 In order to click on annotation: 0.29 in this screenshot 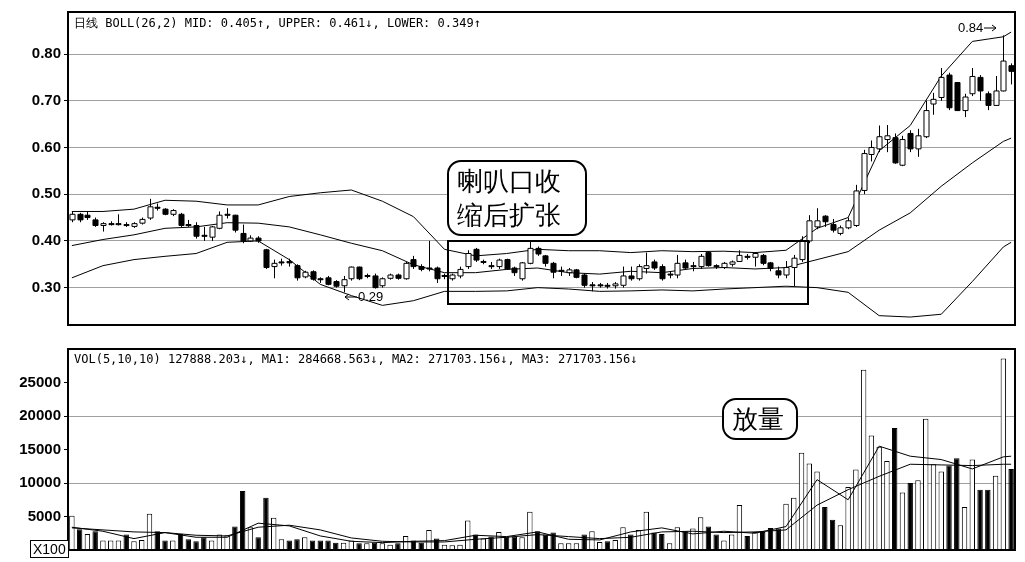, I will do `click(371, 296)`.